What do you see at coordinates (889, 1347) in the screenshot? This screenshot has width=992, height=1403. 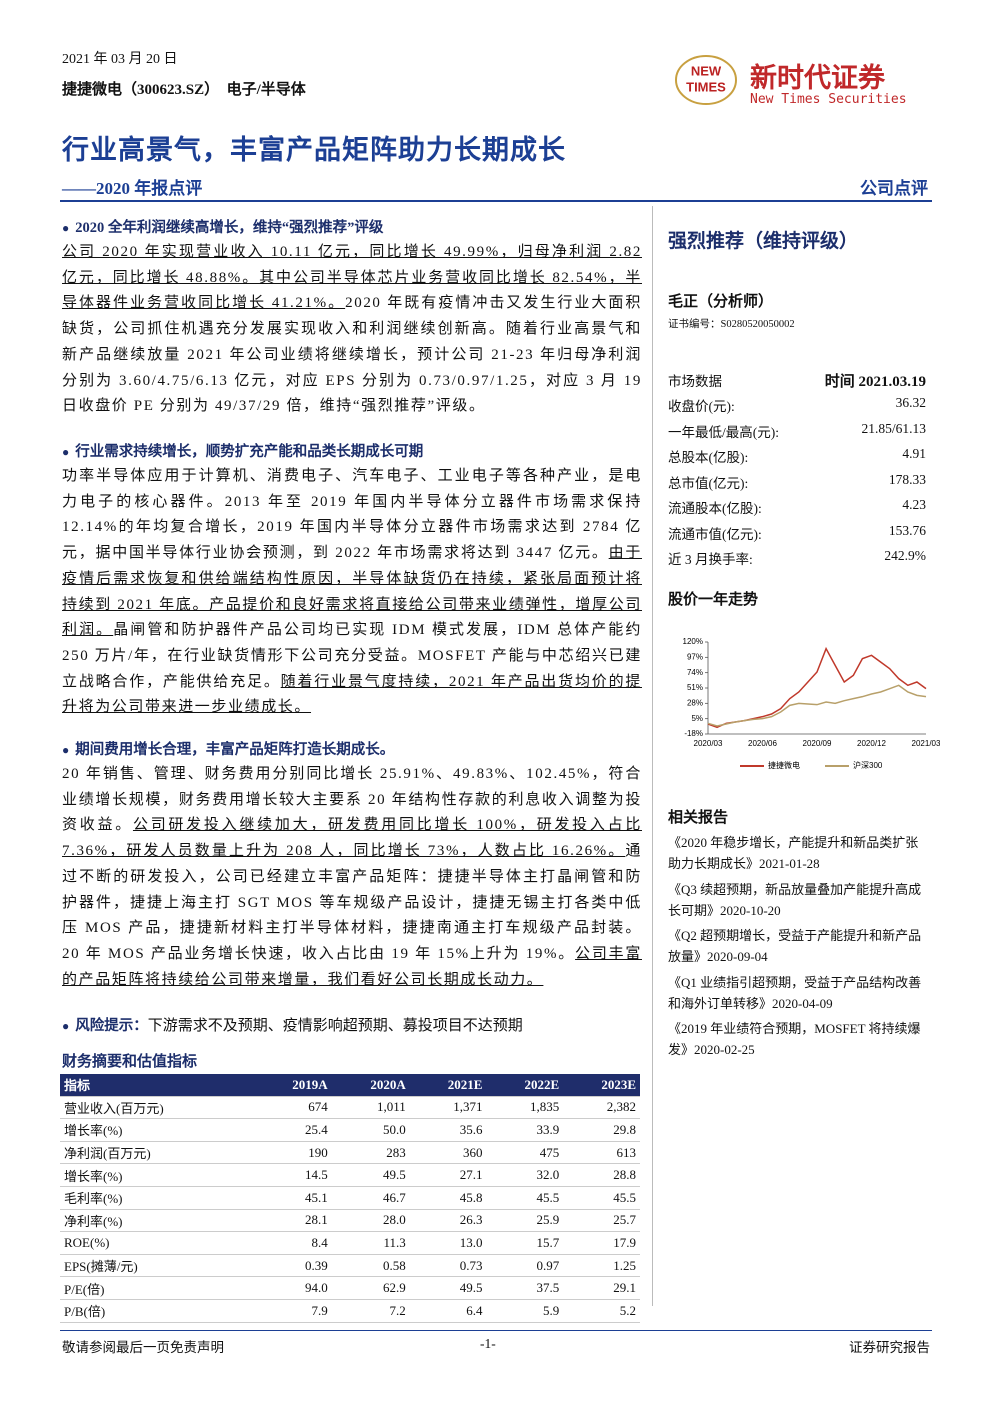 I see `footer-right: 证券研究报告` at bounding box center [889, 1347].